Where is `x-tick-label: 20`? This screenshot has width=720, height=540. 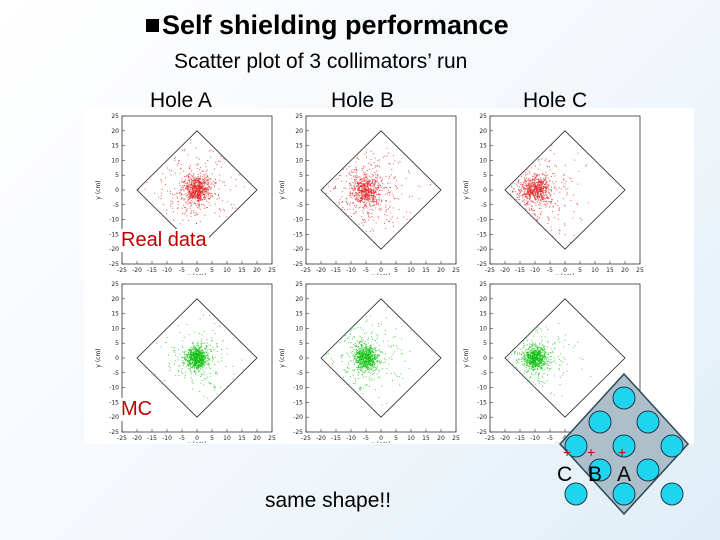
x-tick-label: 20 is located at coordinates (441, 270).